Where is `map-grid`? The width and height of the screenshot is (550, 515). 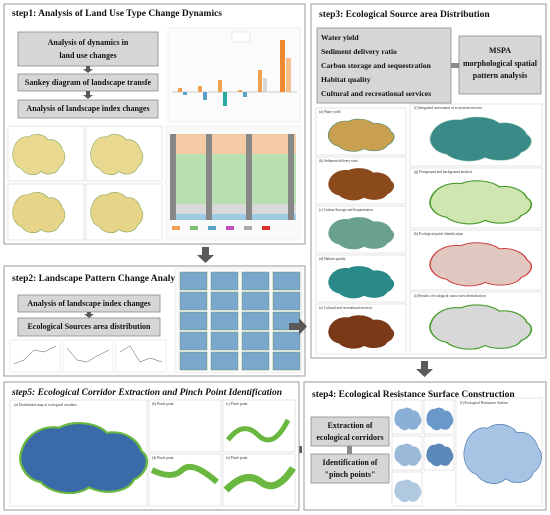
map-grid is located at coordinates (238, 320).